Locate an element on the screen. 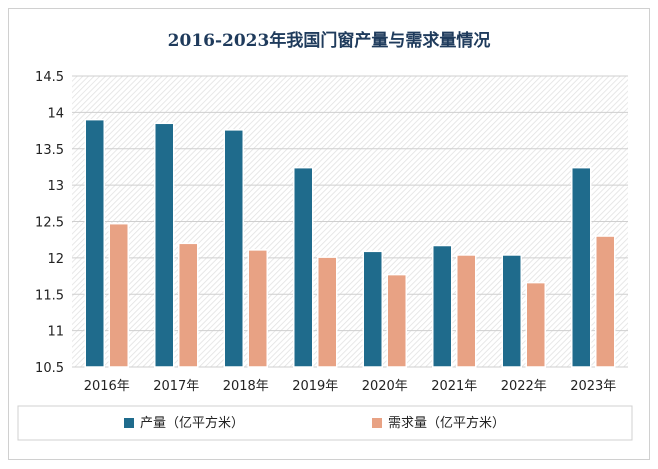 The image size is (658, 469). y-tick-label: 13 is located at coordinates (55, 186).